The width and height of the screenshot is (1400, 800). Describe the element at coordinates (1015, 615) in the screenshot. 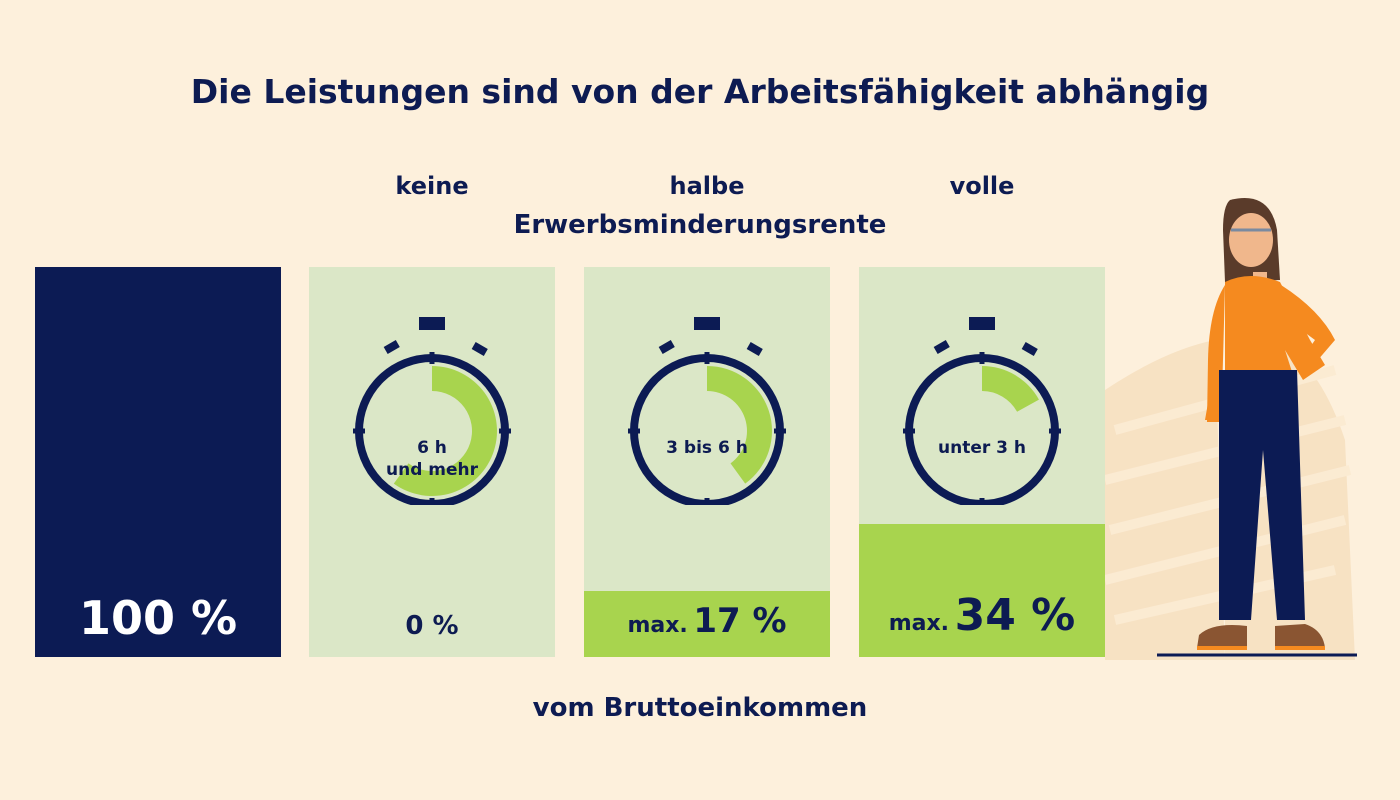

I see `percent-value: 34 %` at that location.